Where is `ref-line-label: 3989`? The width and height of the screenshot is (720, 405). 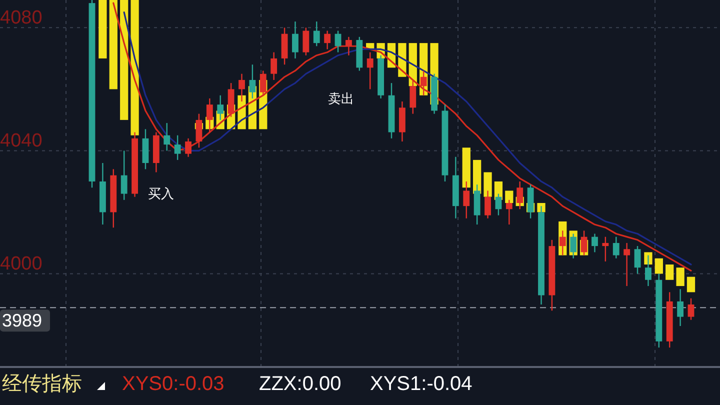 ref-line-label: 3989 is located at coordinates (22, 320).